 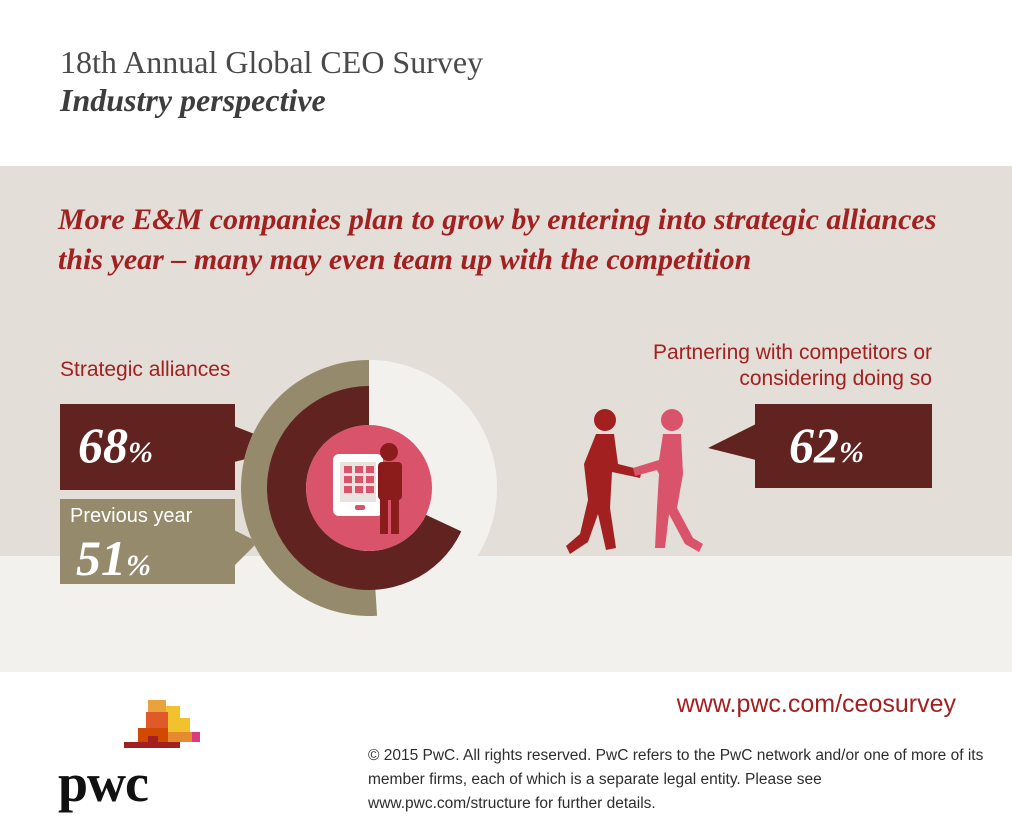 I want to click on previous-year-value: 51%, so click(x=113, y=558).